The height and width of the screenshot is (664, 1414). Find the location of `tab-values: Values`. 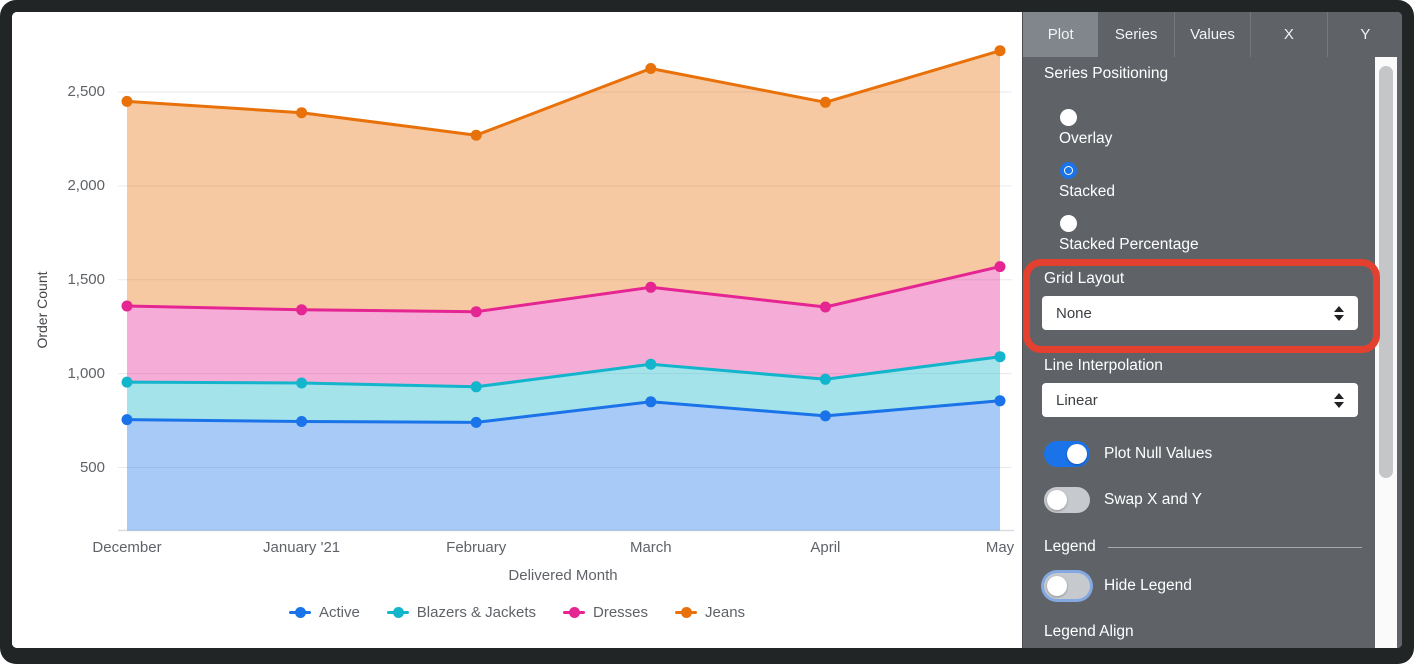

tab-values: Values is located at coordinates (1212, 34).